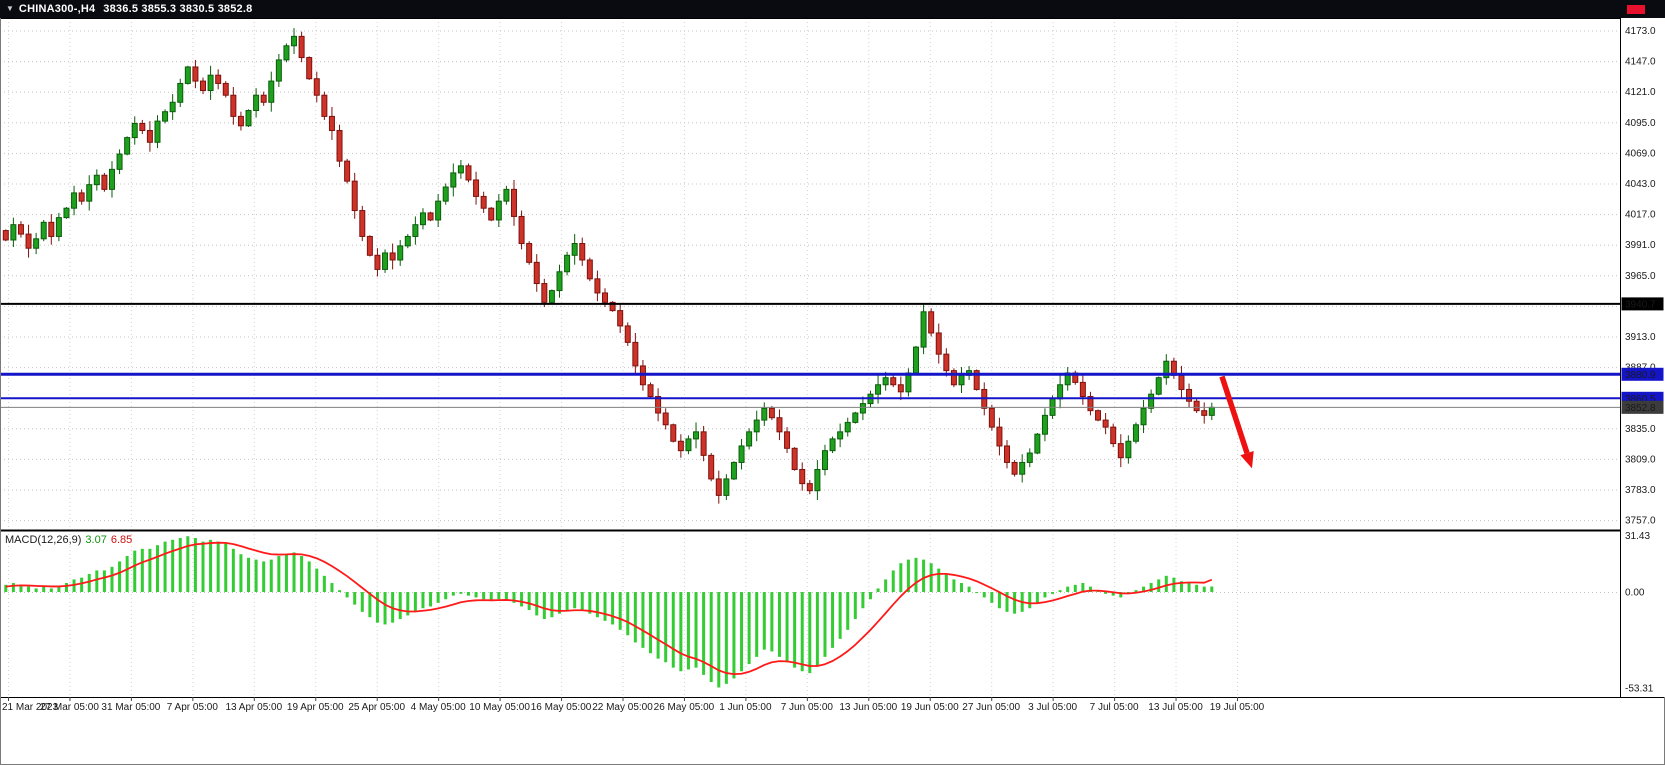  What do you see at coordinates (1640, 215) in the screenshot?
I see `price-tick-label: 4017.0` at bounding box center [1640, 215].